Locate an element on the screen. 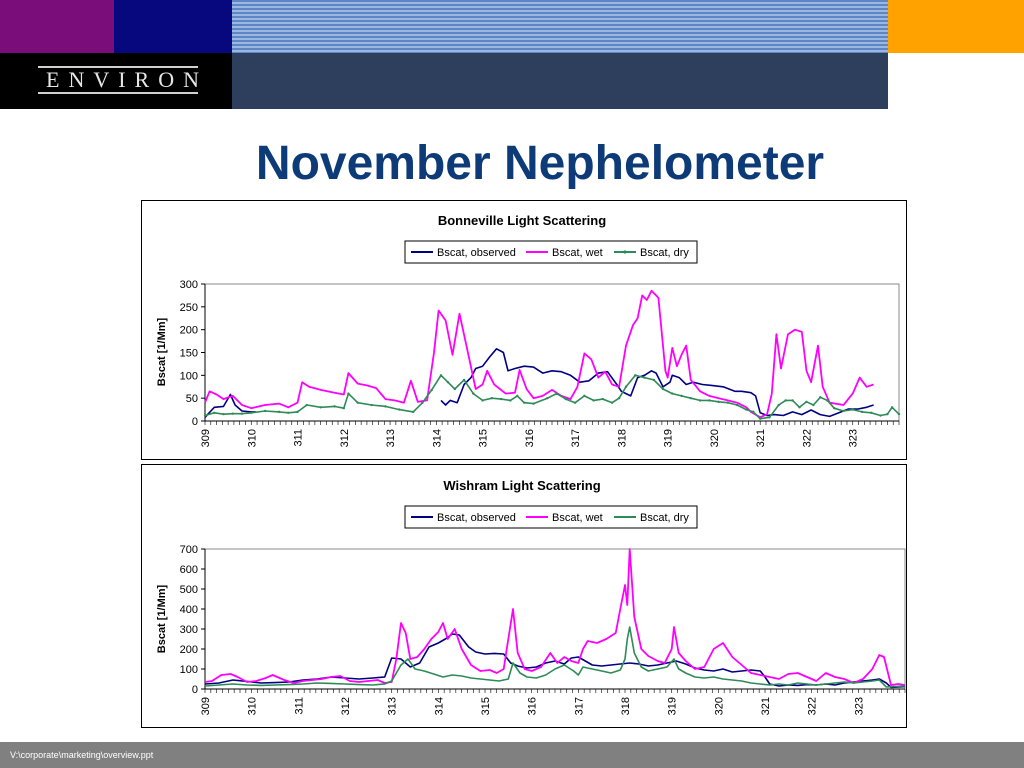  header-orange-block is located at coordinates (956, 26).